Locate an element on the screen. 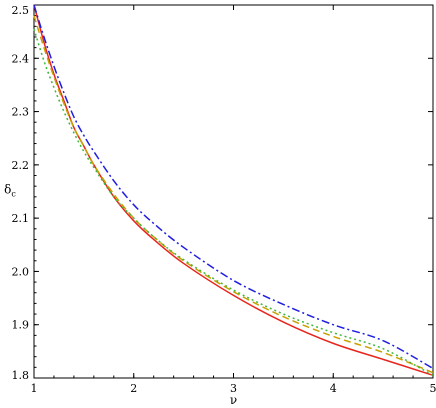 This screenshot has height=408, width=436. x-tick-label: 5 is located at coordinates (433, 388).